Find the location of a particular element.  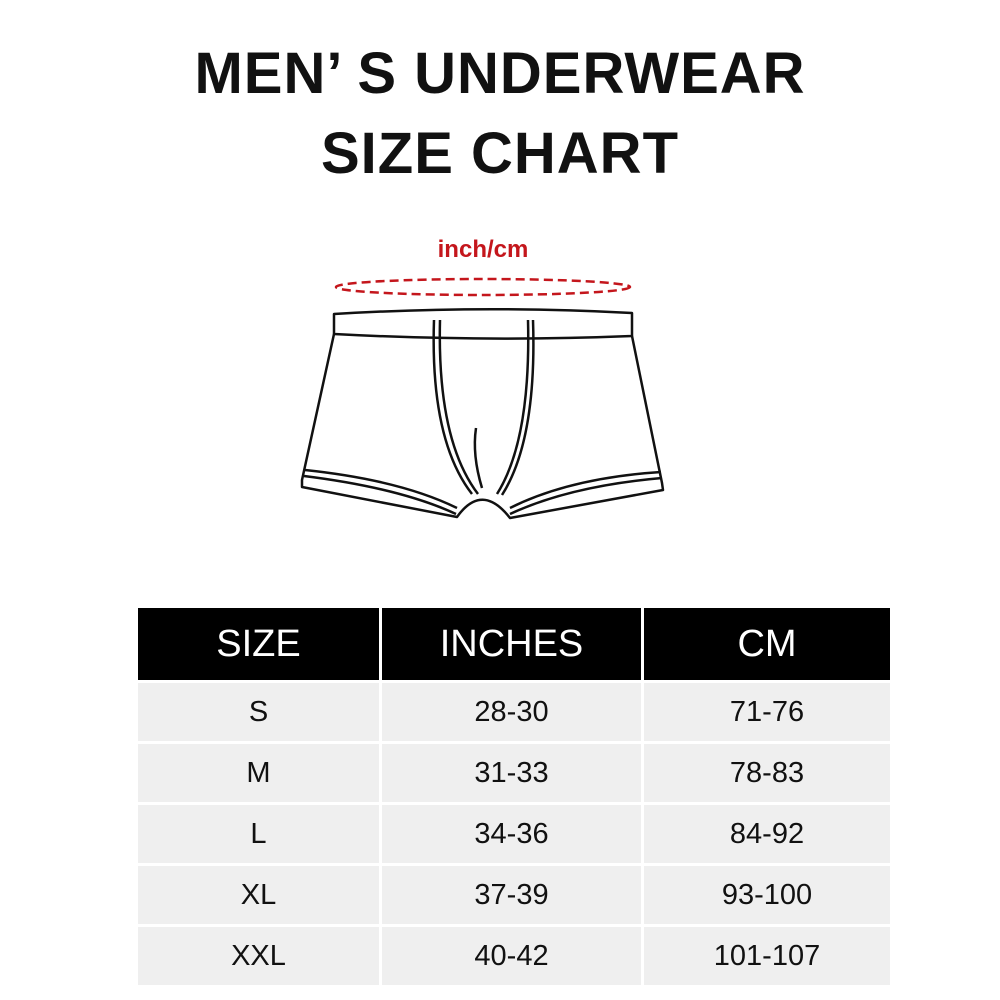

header-inches: INCHES is located at coordinates (511, 644).